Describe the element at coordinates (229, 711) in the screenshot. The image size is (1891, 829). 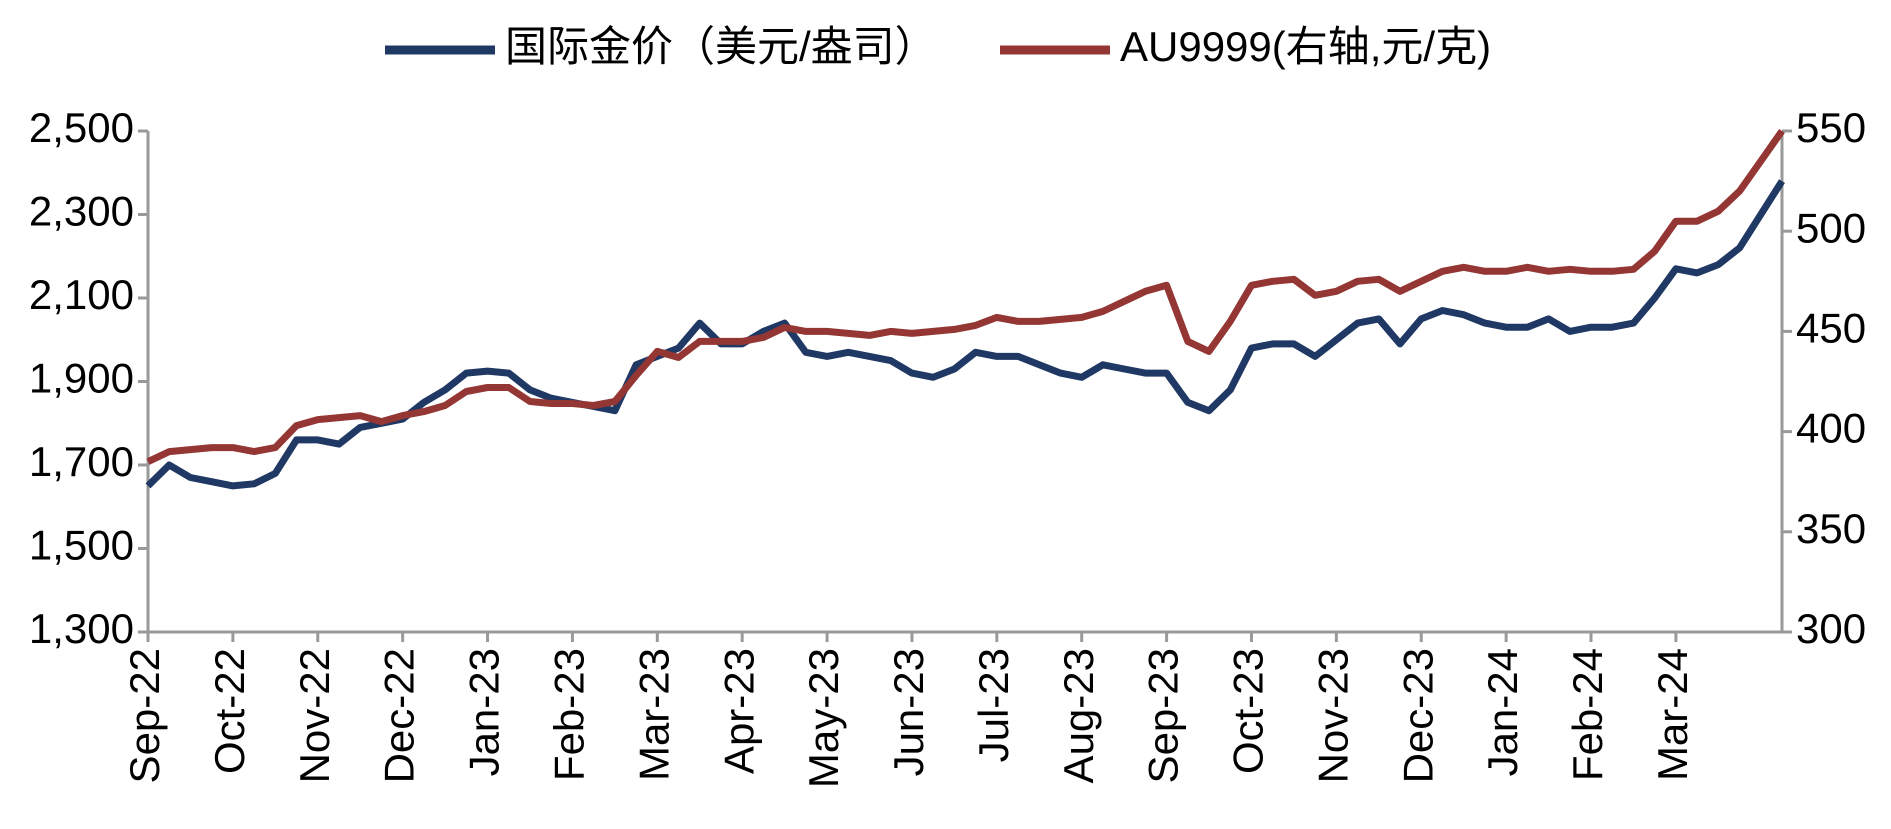
I see `x-tick-label: Oct-22` at that location.